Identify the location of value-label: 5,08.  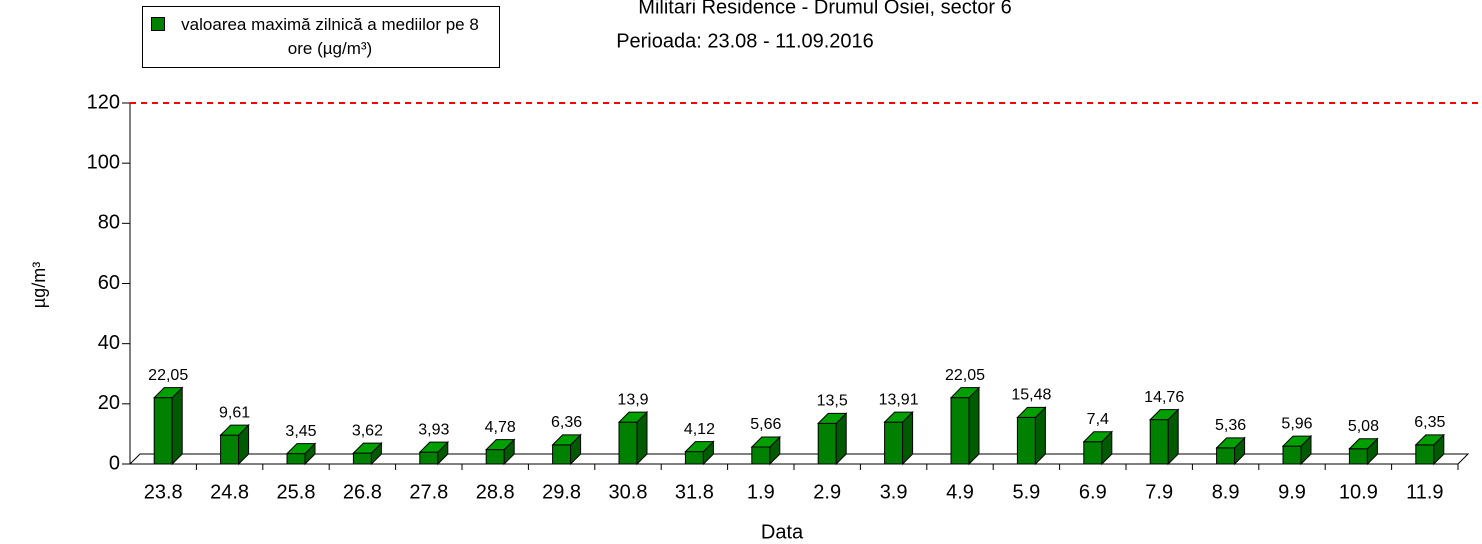
(1363, 426).